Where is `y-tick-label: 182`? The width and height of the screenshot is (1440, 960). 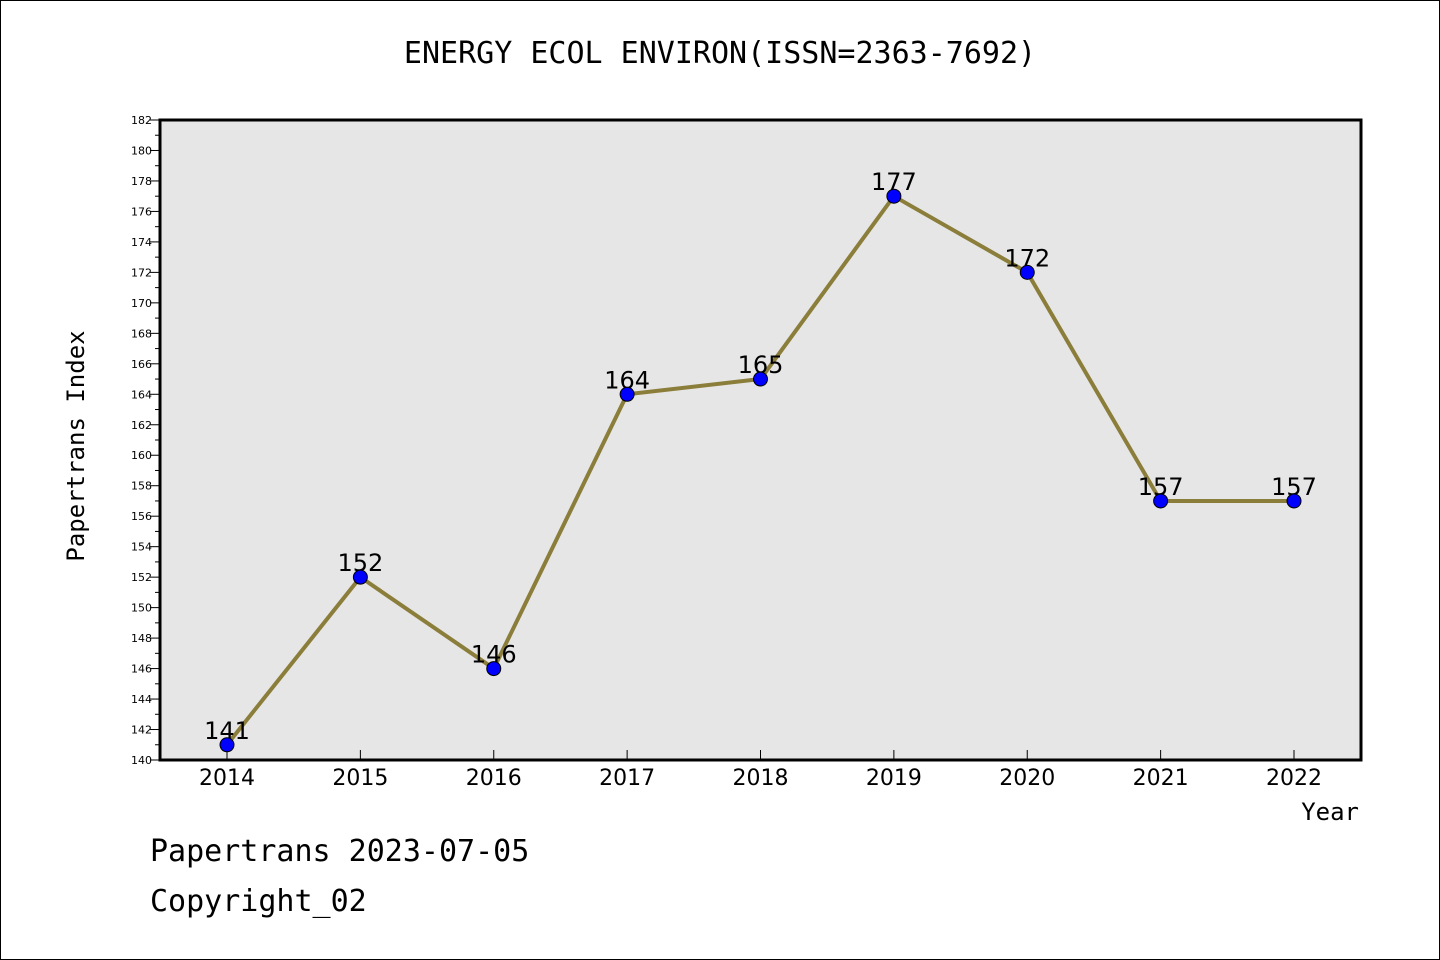
y-tick-label: 182 is located at coordinates (141, 120).